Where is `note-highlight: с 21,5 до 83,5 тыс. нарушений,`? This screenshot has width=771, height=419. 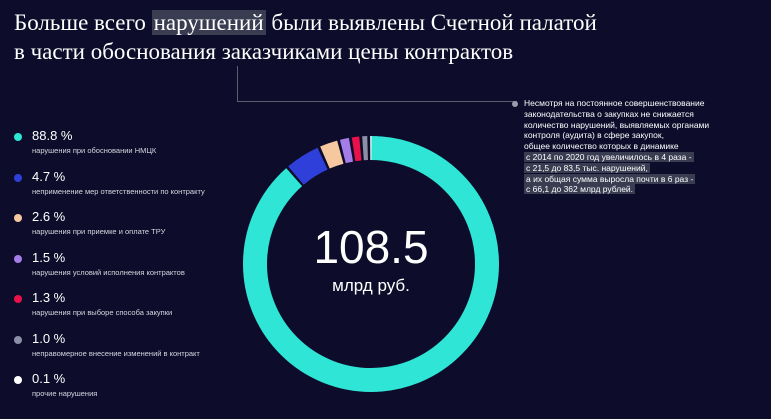
note-highlight: с 21,5 до 83,5 тыс. нарушений, is located at coordinates (587, 167).